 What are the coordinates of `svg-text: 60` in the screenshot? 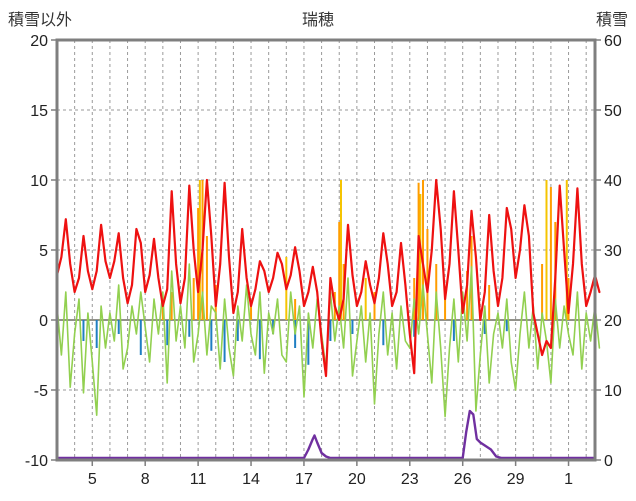 It's located at (613, 41).